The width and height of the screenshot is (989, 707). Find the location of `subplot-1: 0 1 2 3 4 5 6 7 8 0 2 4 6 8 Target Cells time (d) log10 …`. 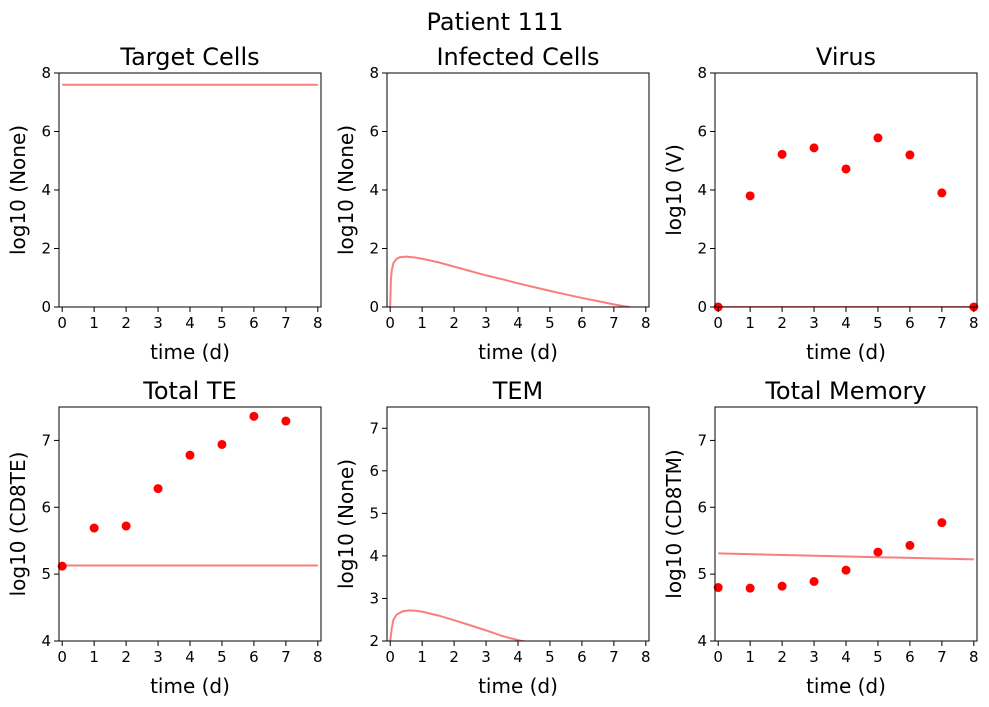

subplot-1: 0 1 2 3 4 5 6 7 8 0 2 4 6 8 Target Cells time (d) log10 … is located at coordinates (164, 203).